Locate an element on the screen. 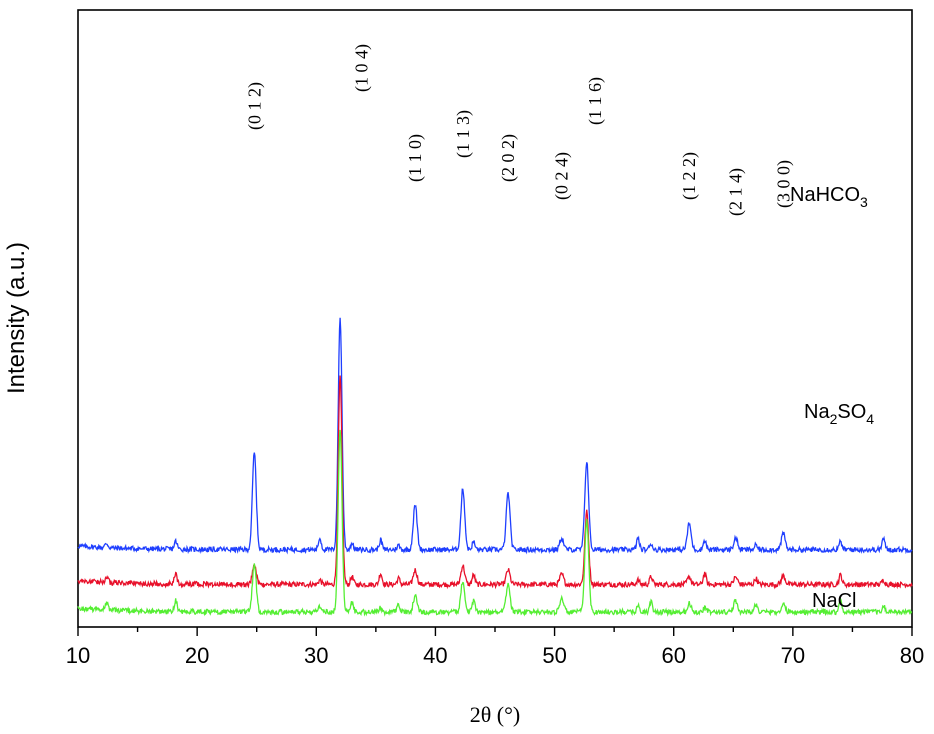 The image size is (934, 734). x-tick-label: 60 is located at coordinates (673, 655).